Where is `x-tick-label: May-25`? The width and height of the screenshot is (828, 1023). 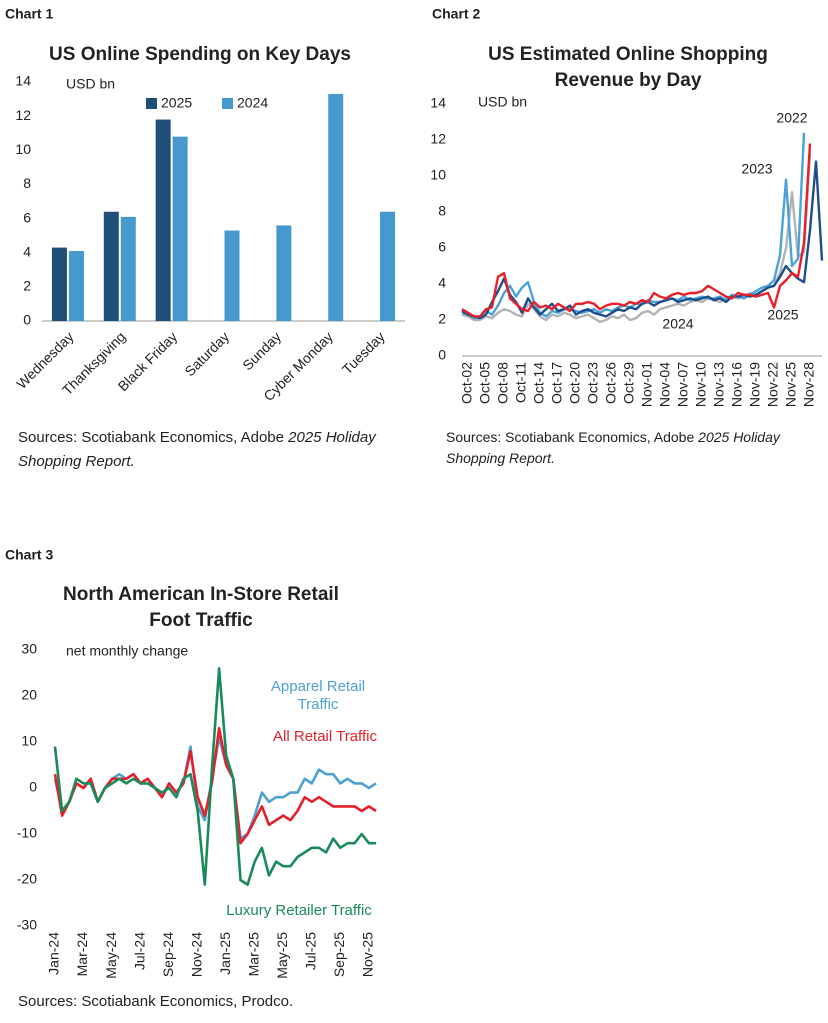 x-tick-label: May-25 is located at coordinates (282, 955).